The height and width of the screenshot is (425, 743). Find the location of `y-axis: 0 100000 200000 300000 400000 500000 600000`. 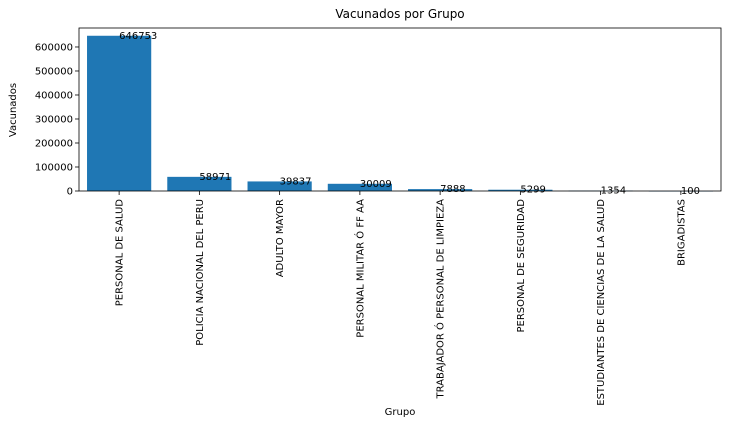

y-axis: 0 100000 200000 300000 400000 500000 600000 is located at coordinates (57, 120).